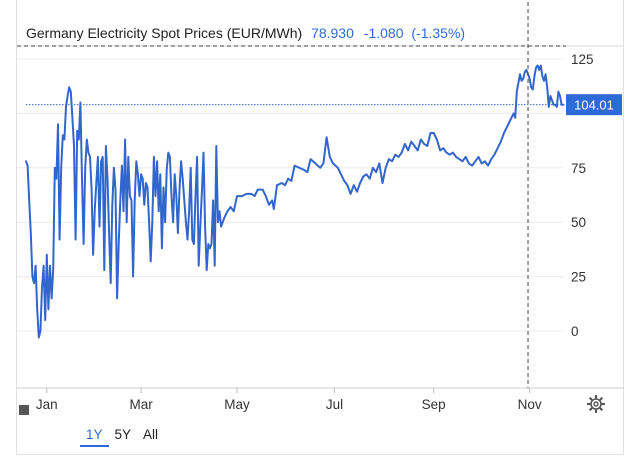 Image resolution: width=640 pixels, height=464 pixels. Describe the element at coordinates (434, 404) in the screenshot. I see `x-tick-label: Sep` at that location.